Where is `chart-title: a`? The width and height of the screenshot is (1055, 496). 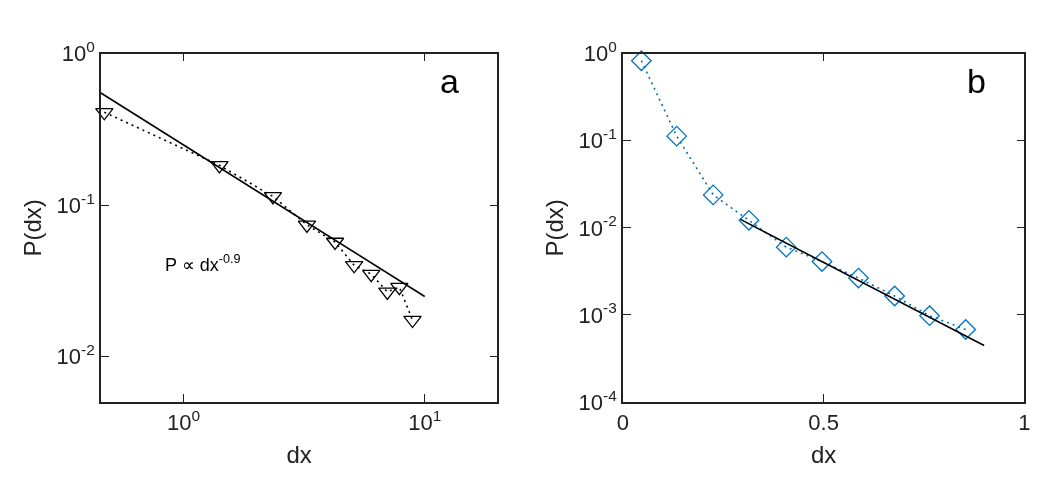
chart-title: a is located at coordinates (449, 81).